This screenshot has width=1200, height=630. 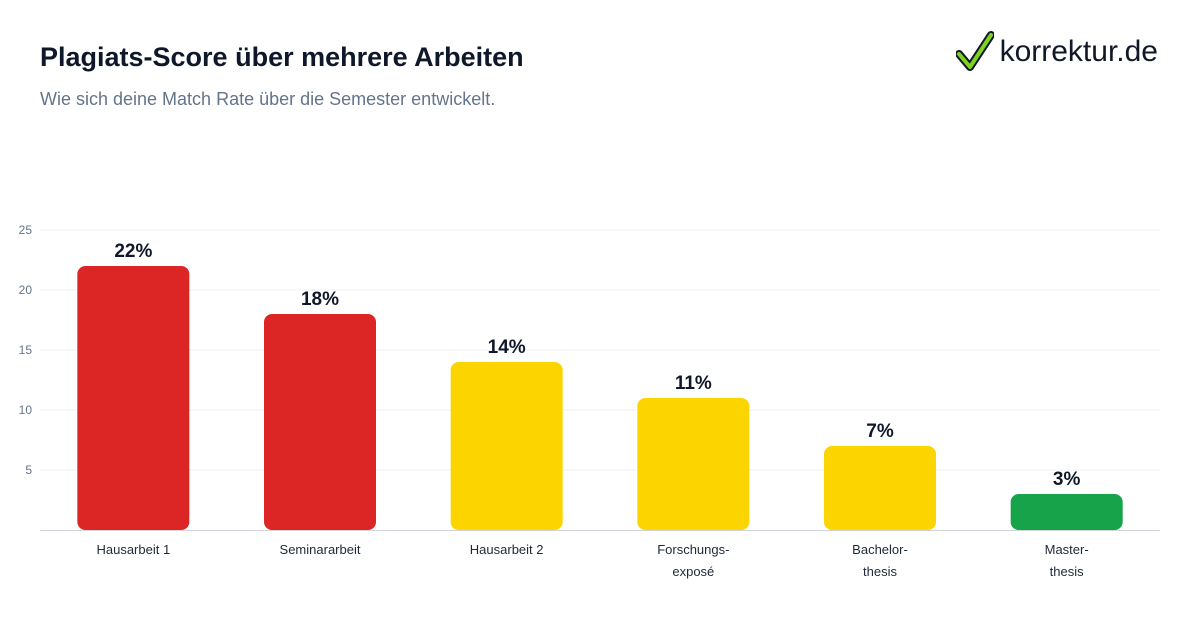 What do you see at coordinates (507, 549) in the screenshot?
I see `x-category-label: Hausarbeit 2` at bounding box center [507, 549].